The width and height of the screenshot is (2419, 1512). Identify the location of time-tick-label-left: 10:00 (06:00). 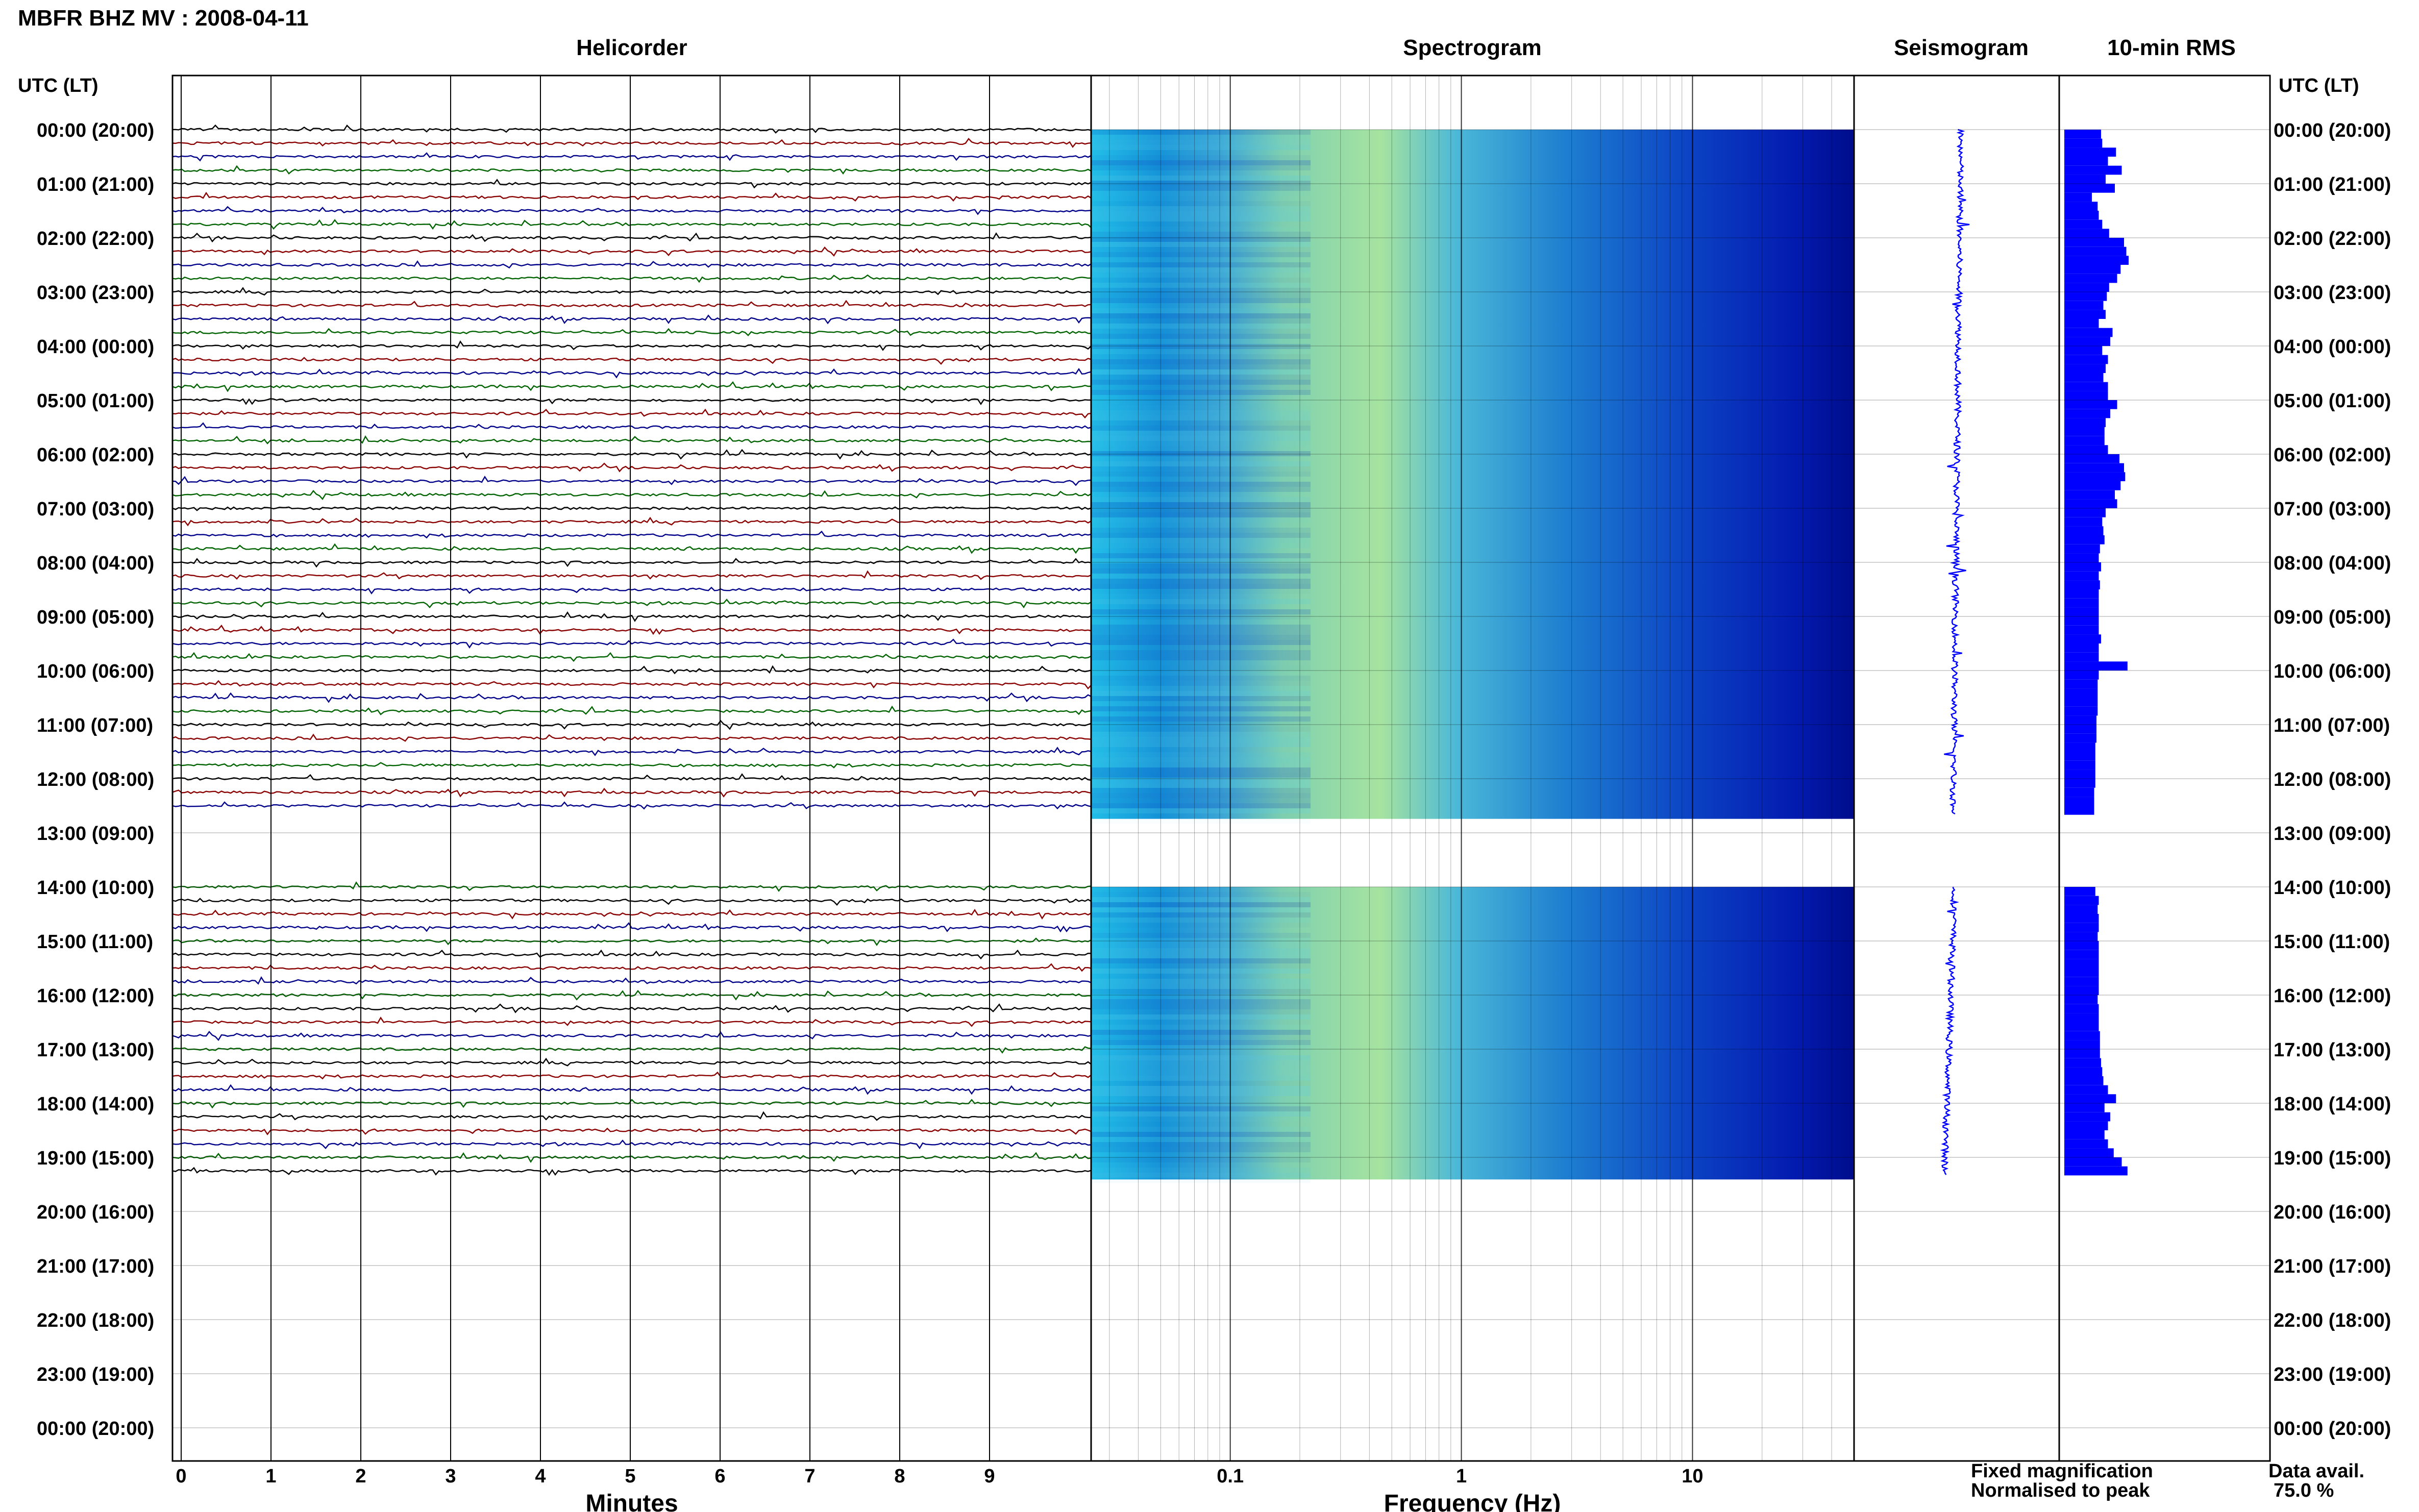
(95, 671).